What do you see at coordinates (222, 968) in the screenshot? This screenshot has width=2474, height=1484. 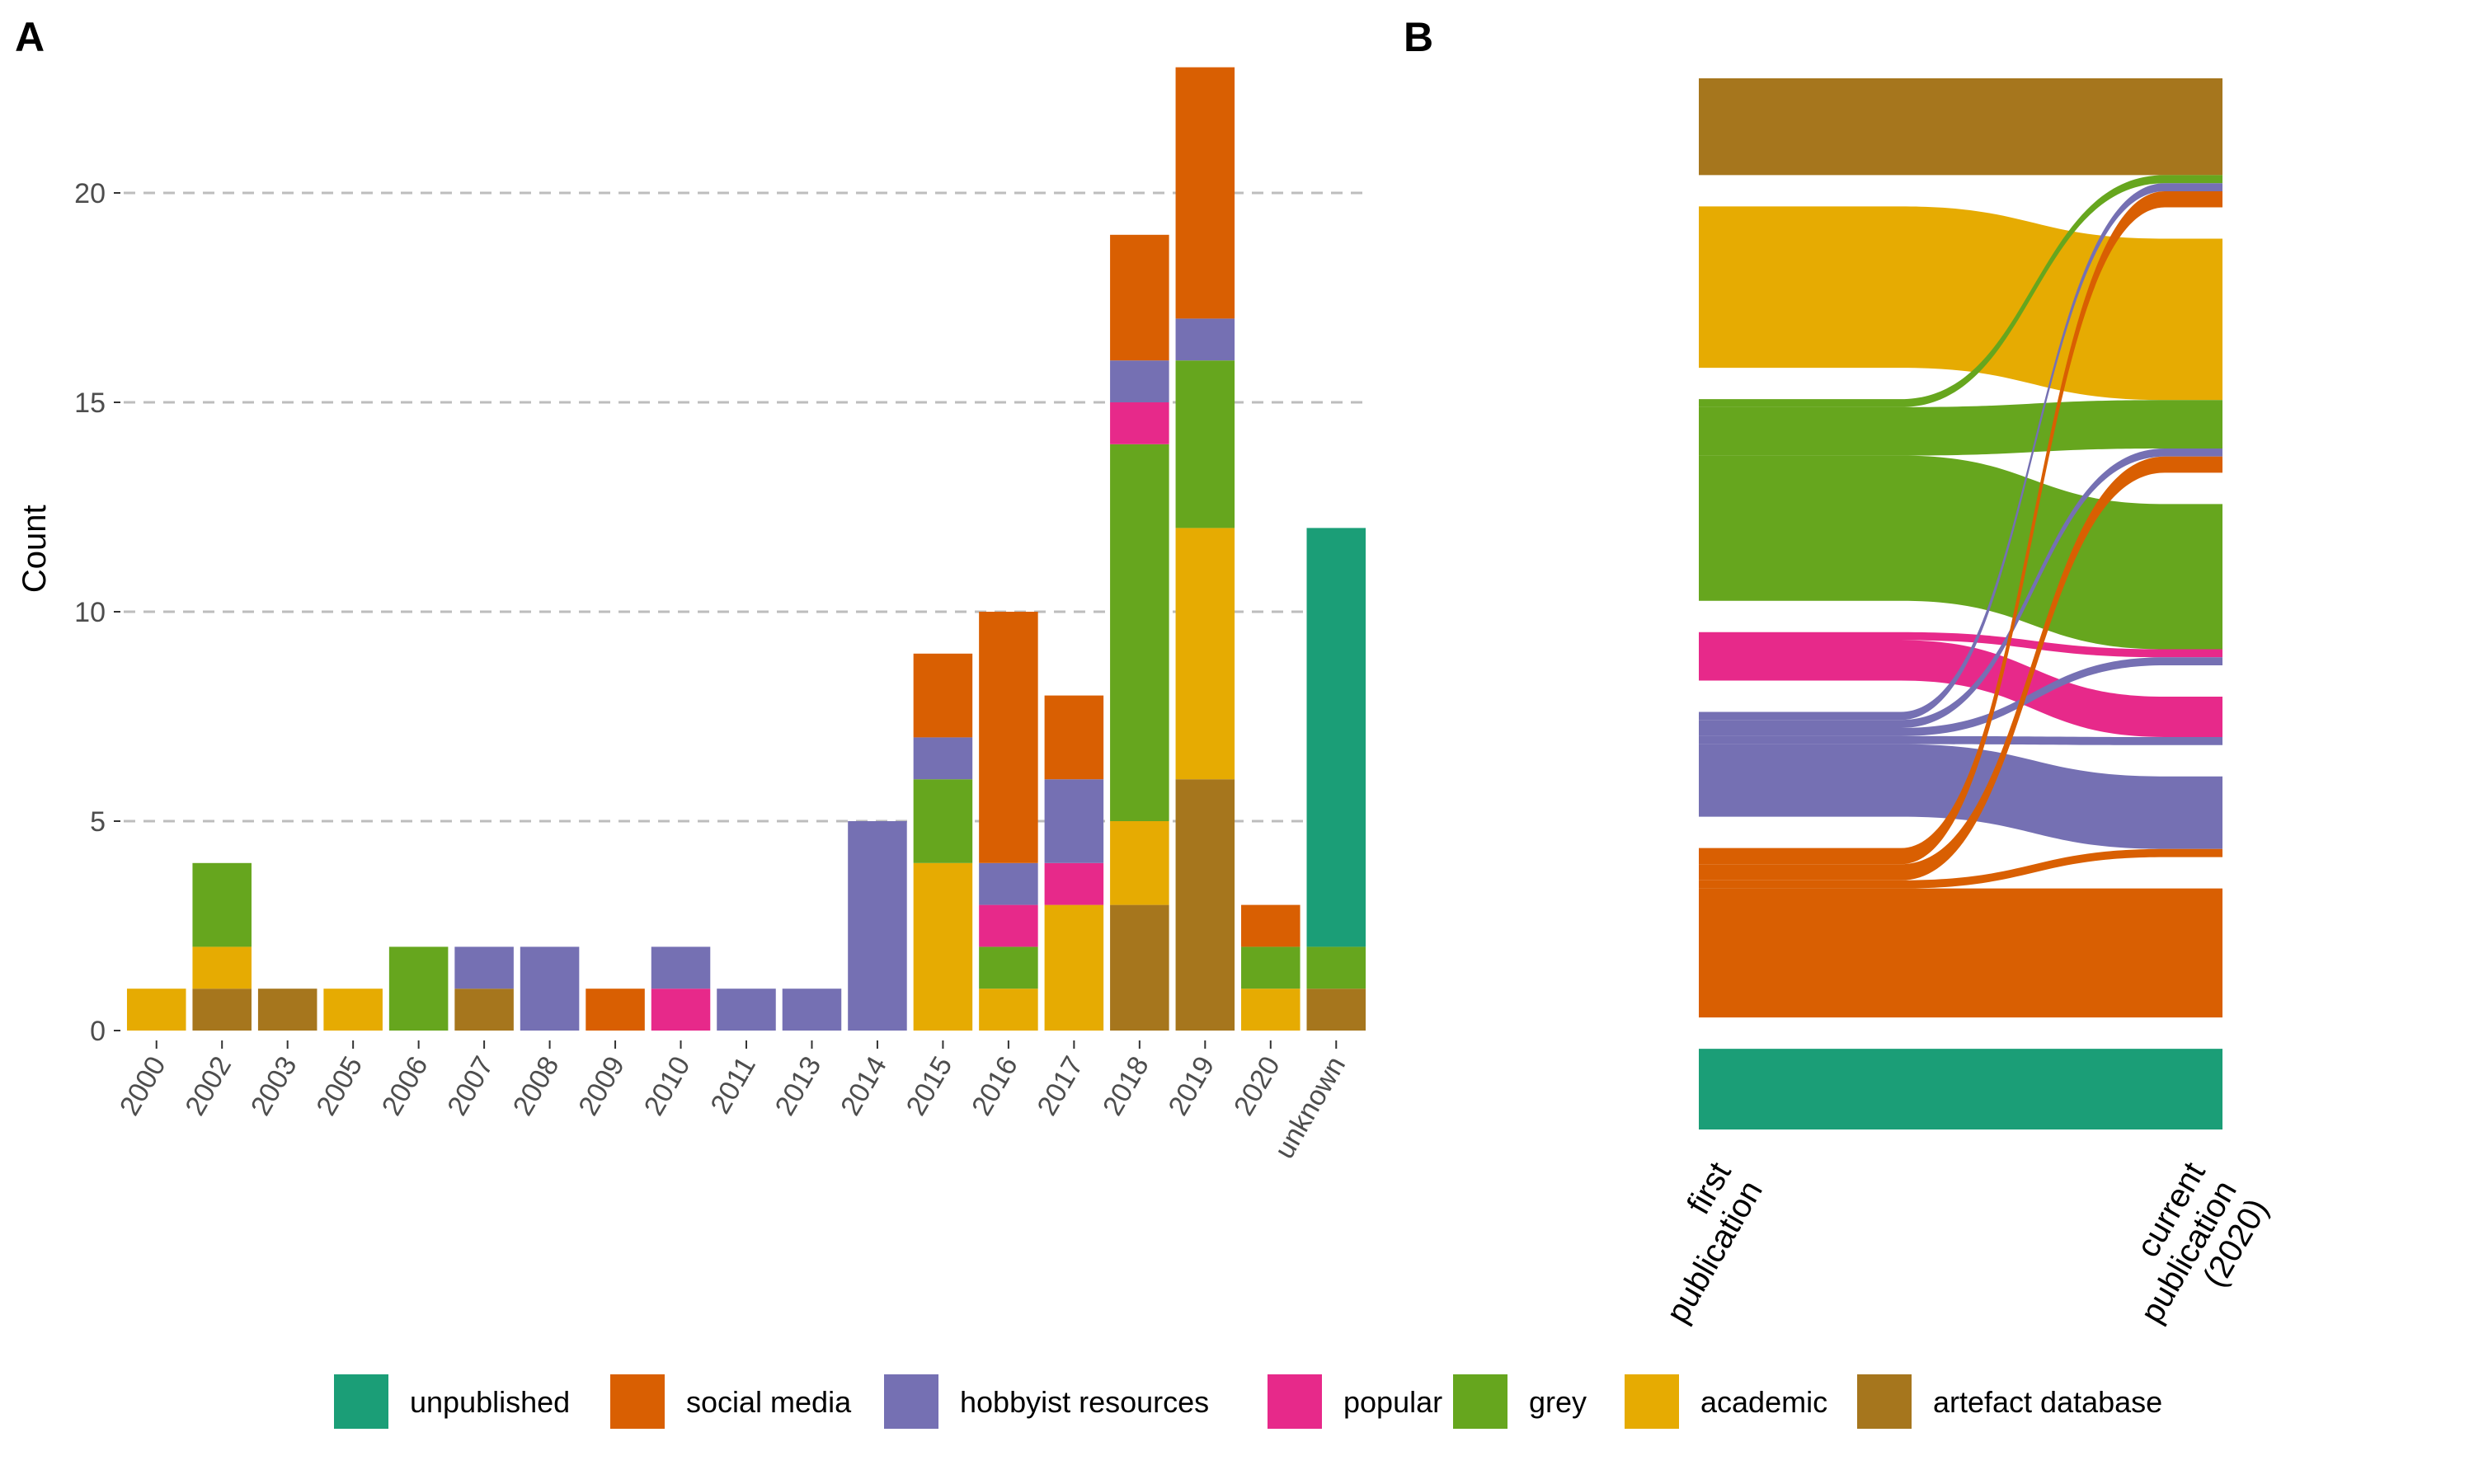 I see `bar-academic-2002` at bounding box center [222, 968].